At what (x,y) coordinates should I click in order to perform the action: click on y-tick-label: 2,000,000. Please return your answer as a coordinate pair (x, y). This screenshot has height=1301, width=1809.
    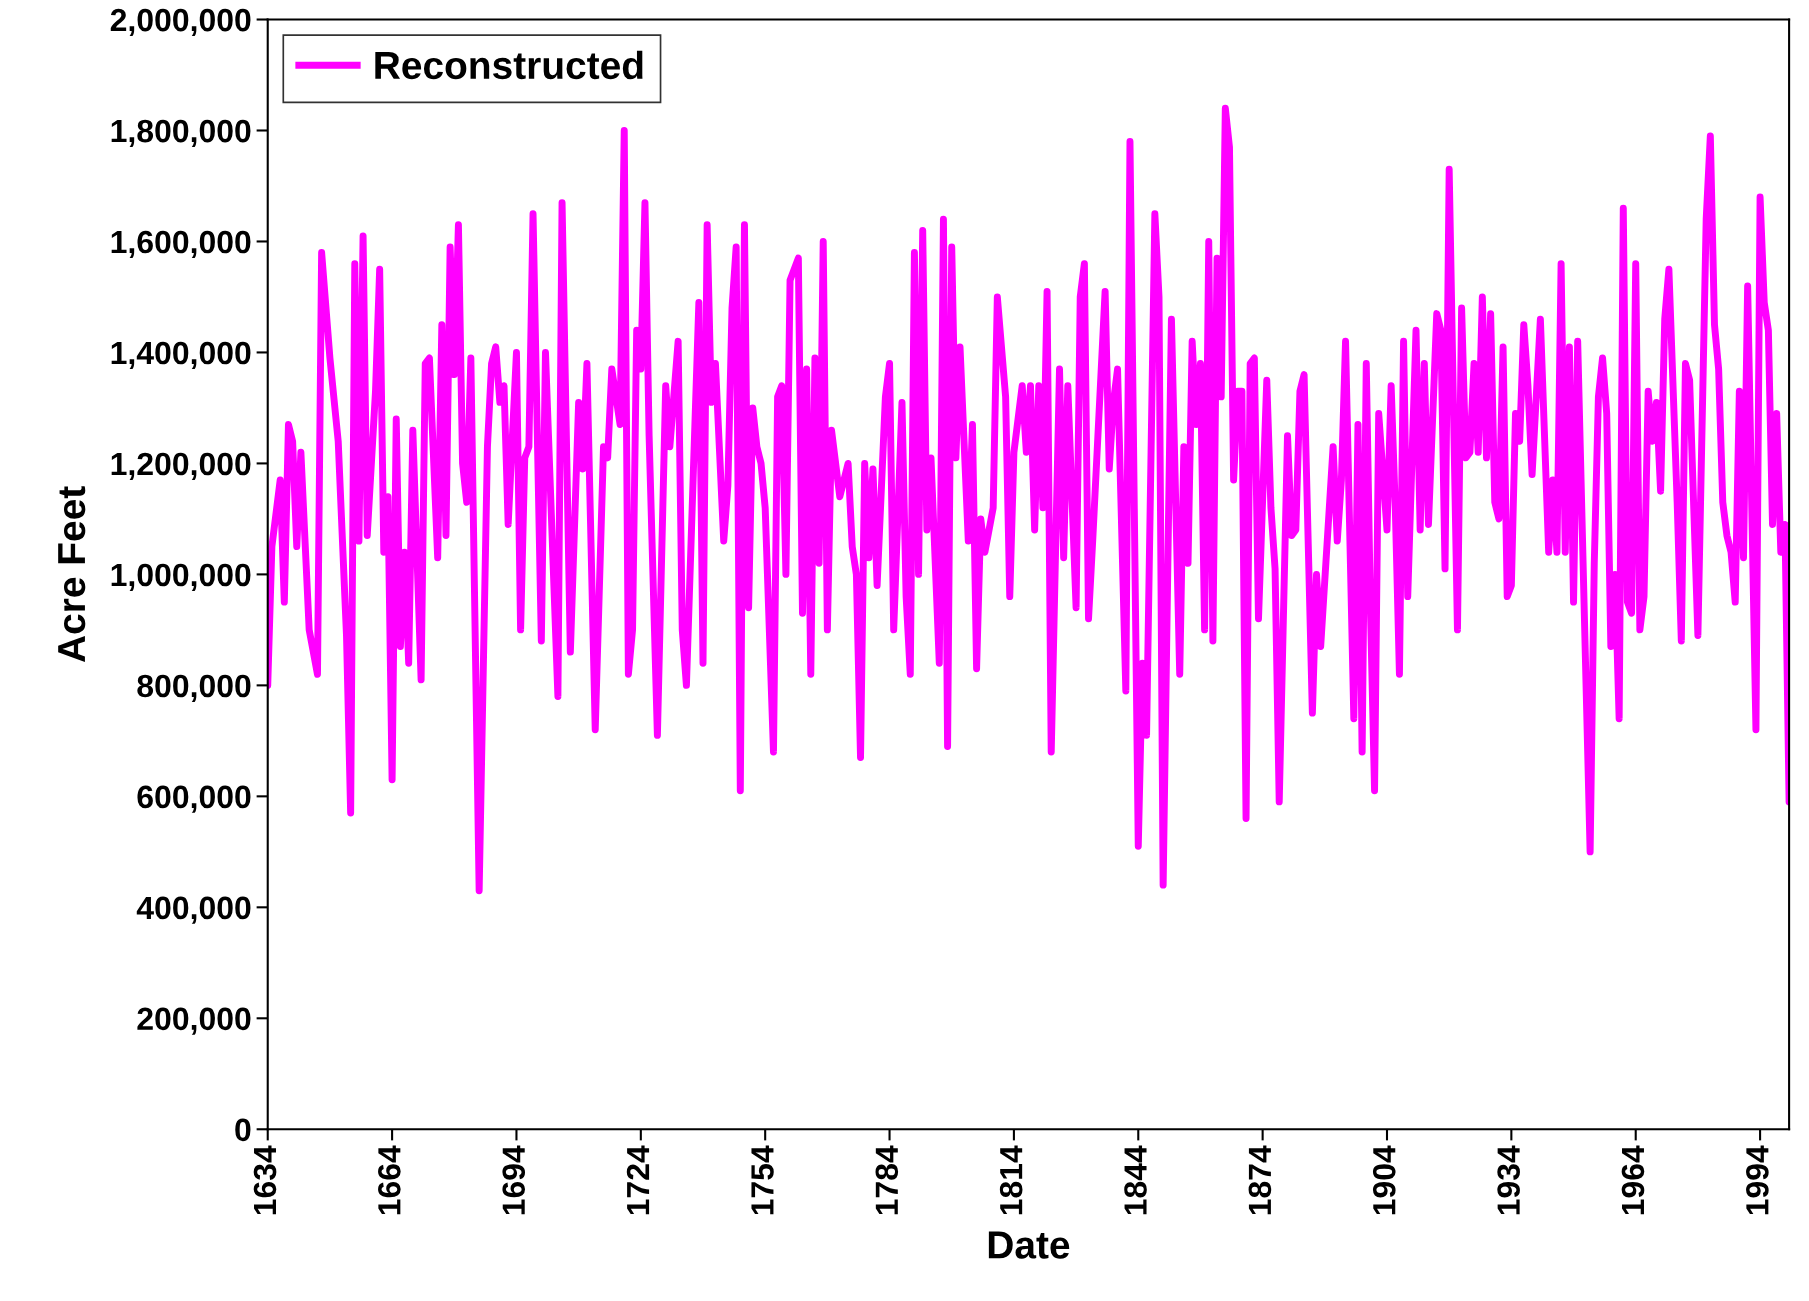
    Looking at the image, I should click on (180, 22).